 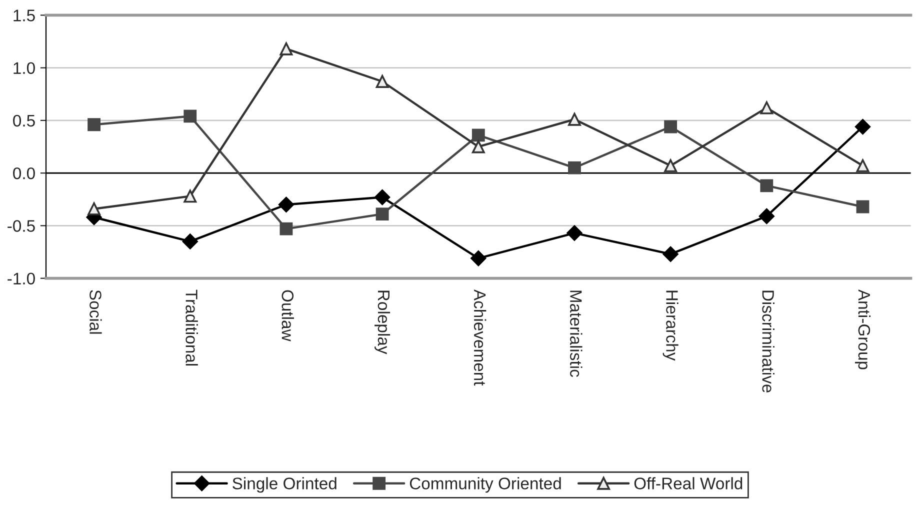 I want to click on x-tick-label: Roleplay, so click(x=382, y=322).